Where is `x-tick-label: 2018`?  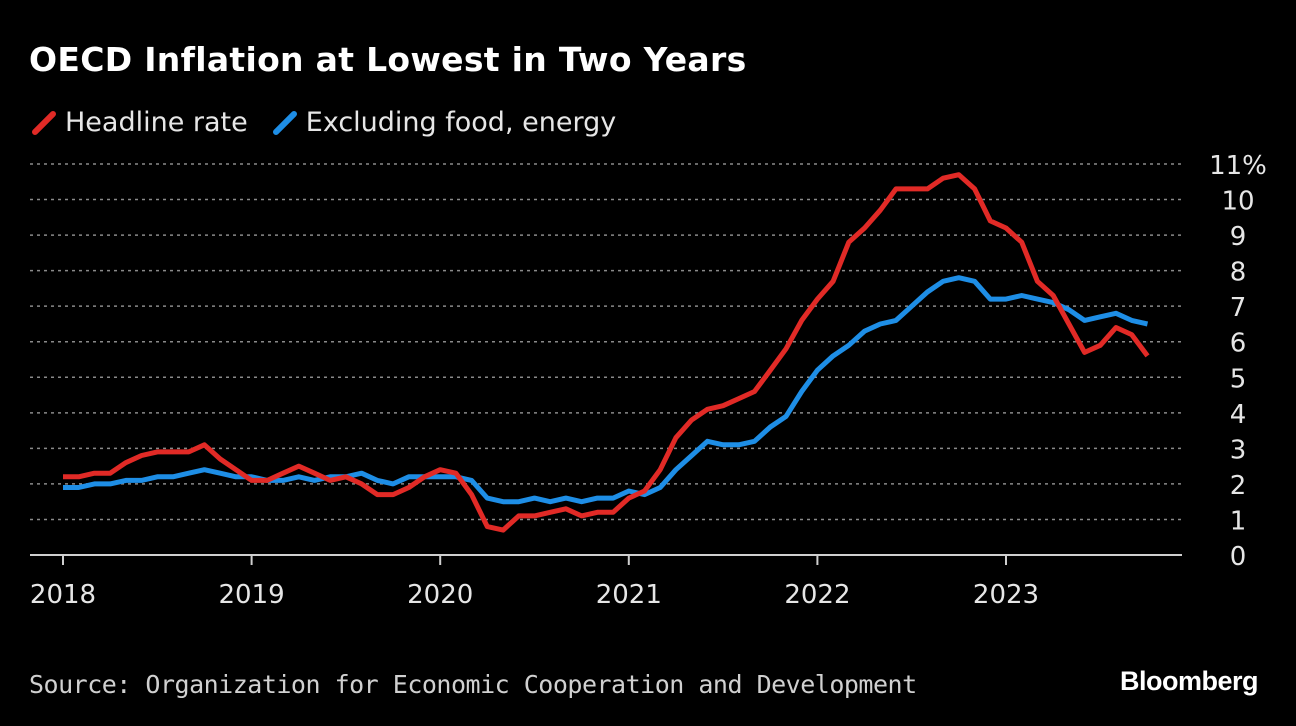 x-tick-label: 2018 is located at coordinates (63, 595).